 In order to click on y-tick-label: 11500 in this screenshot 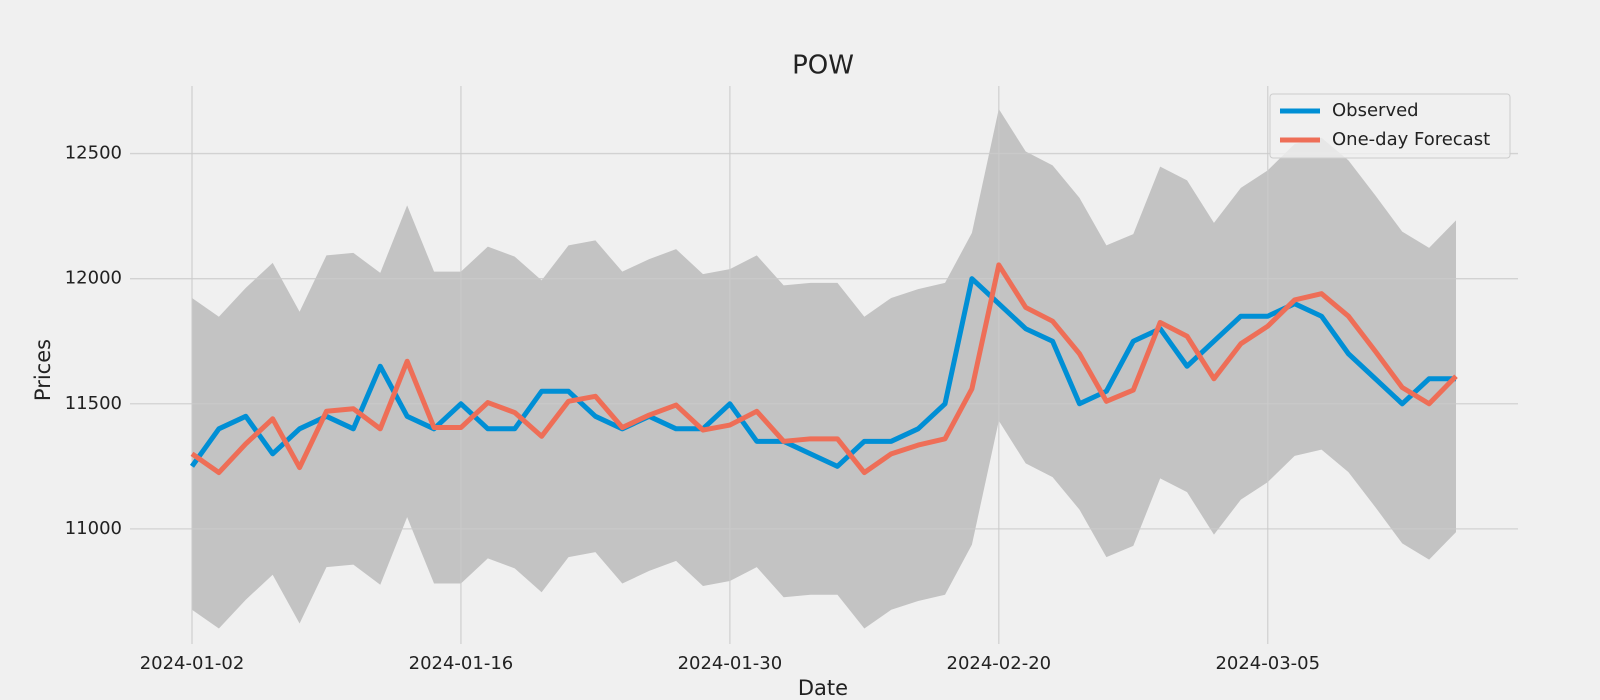, I will do `click(93, 403)`.